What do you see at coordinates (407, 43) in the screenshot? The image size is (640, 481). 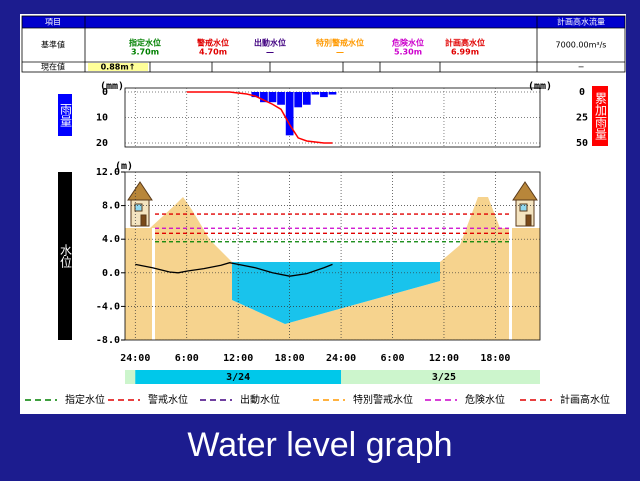 I see `item-name: 危険水位` at bounding box center [407, 43].